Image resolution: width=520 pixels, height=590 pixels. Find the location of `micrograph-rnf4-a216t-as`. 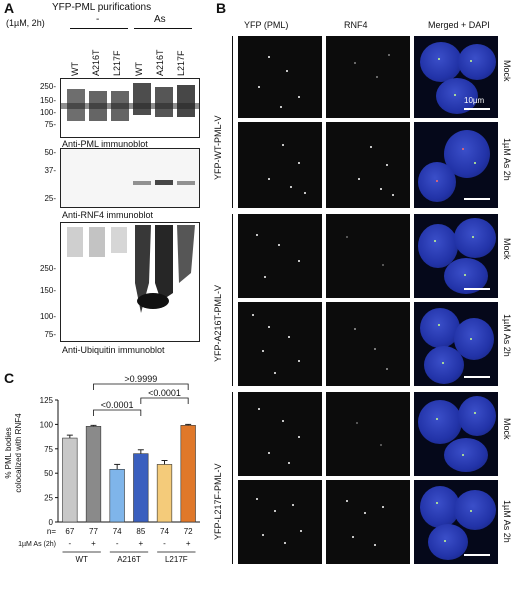

micrograph-rnf4-a216t-as is located at coordinates (368, 344).